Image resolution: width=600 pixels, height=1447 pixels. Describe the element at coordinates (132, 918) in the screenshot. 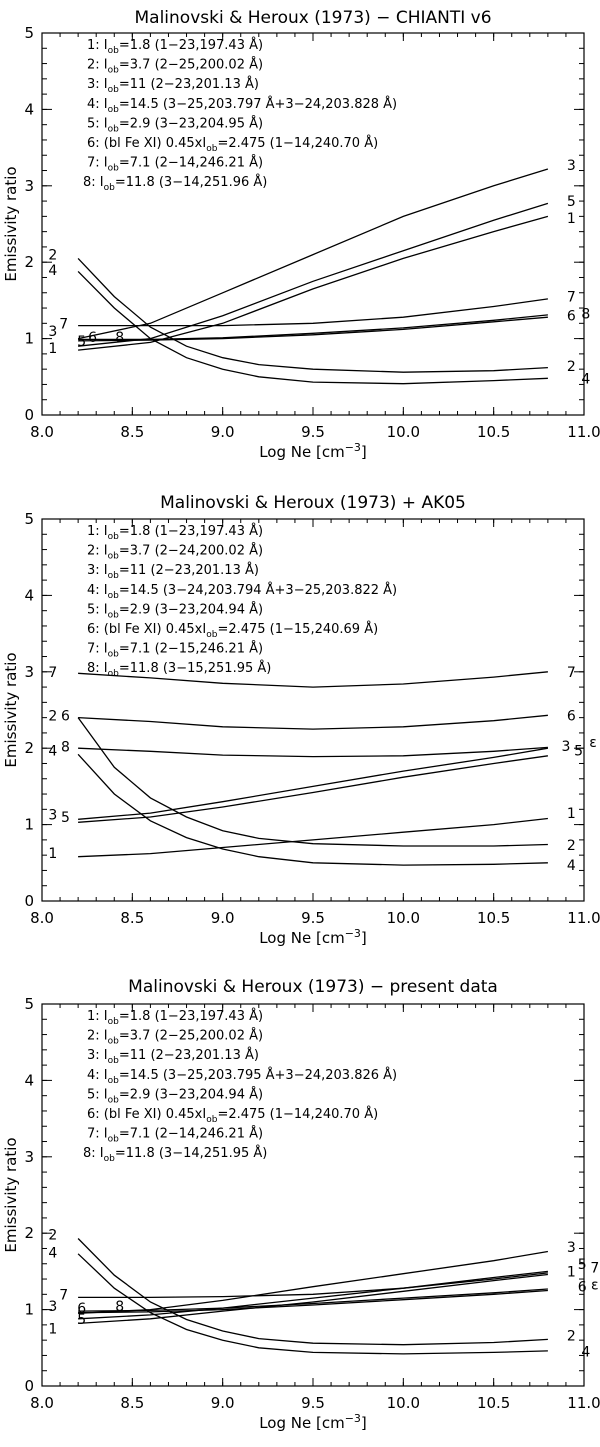

I see `x-tick-label: 8.5` at that location.